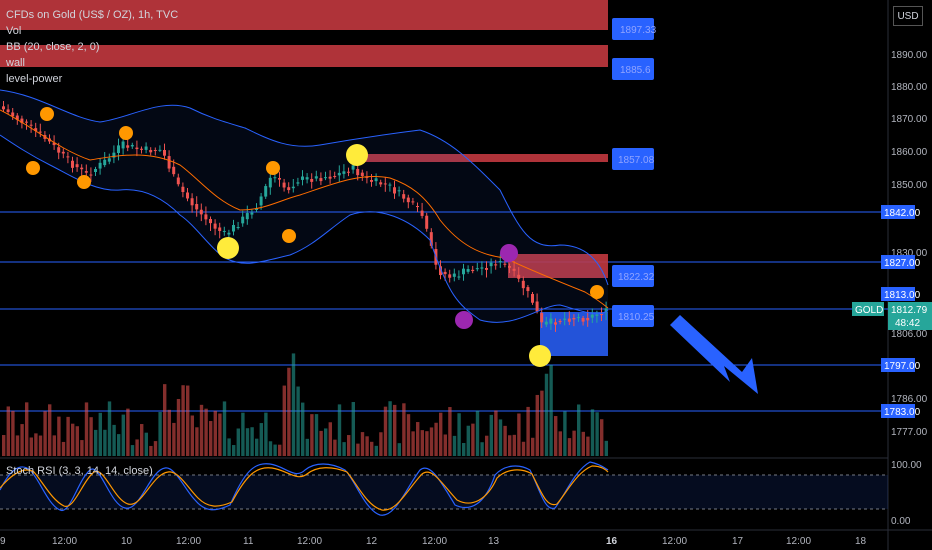 This screenshot has width=932, height=550. I want to click on arrow-down-right-icon, so click(714, 354).